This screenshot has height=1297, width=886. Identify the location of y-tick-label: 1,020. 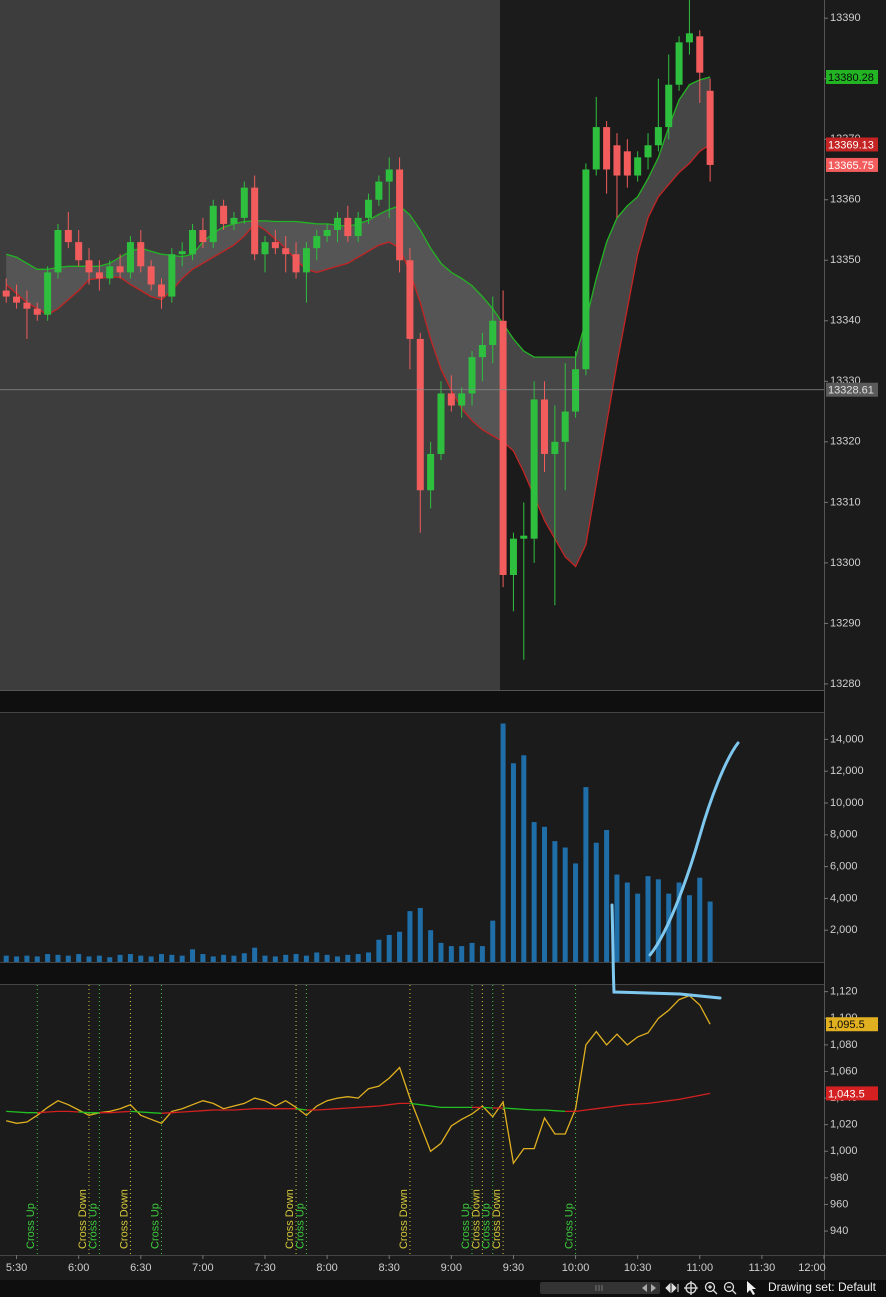
(844, 1125).